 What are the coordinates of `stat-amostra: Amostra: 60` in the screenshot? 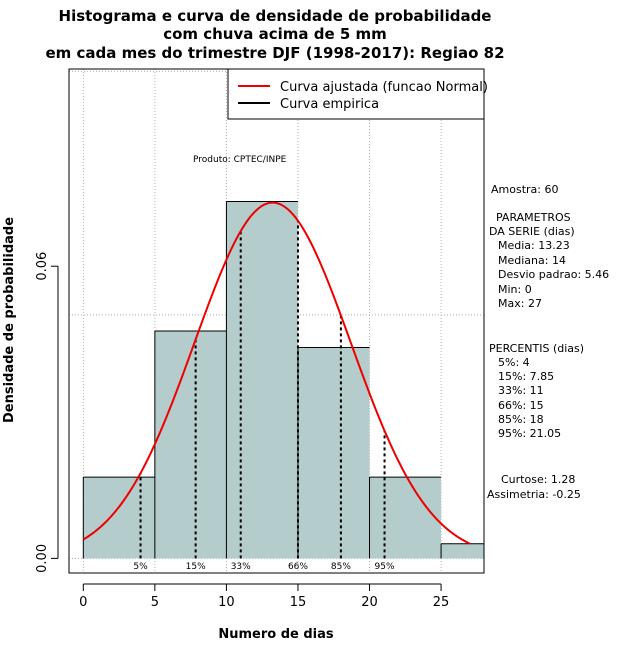 It's located at (524, 189).